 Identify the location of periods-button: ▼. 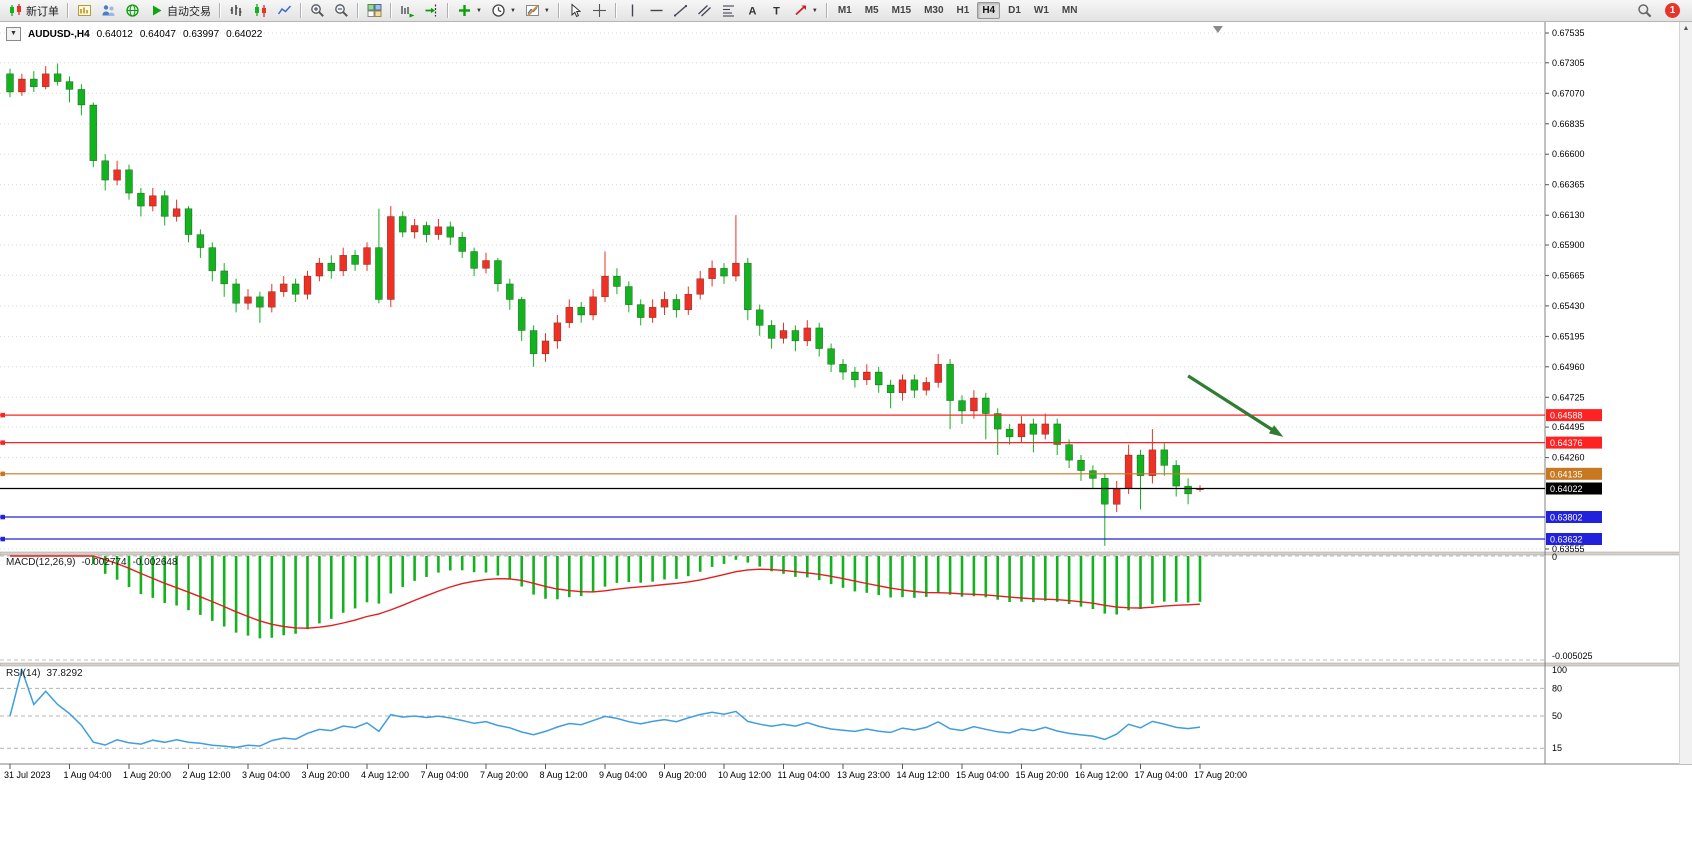
(503, 11).